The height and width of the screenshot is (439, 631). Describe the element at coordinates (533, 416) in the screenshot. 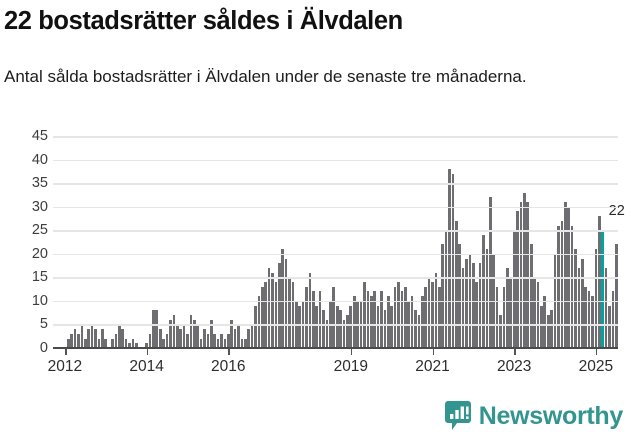

I see `newsworthy-logo: Newsworthy` at that location.